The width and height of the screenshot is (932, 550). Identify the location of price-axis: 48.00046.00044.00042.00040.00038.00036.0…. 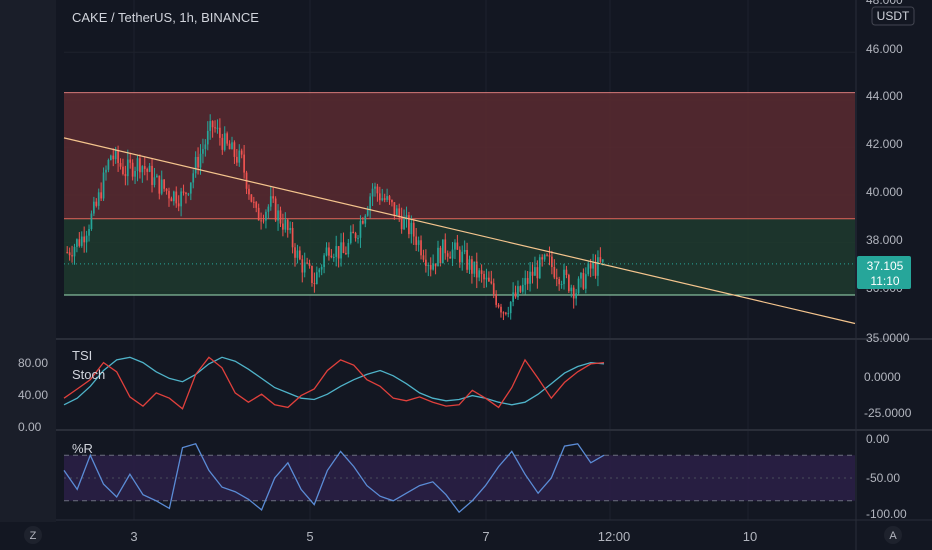
(888, 260).